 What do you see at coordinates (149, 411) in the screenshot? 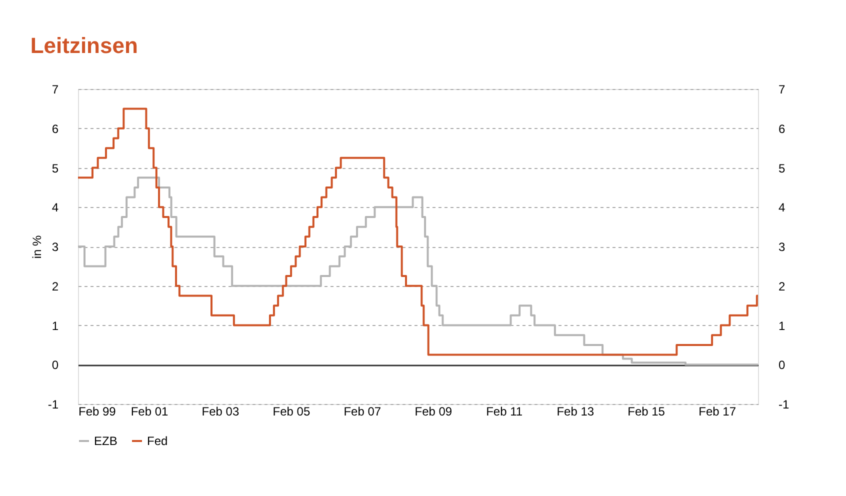
I see `x-tick-label: Feb 01` at bounding box center [149, 411].